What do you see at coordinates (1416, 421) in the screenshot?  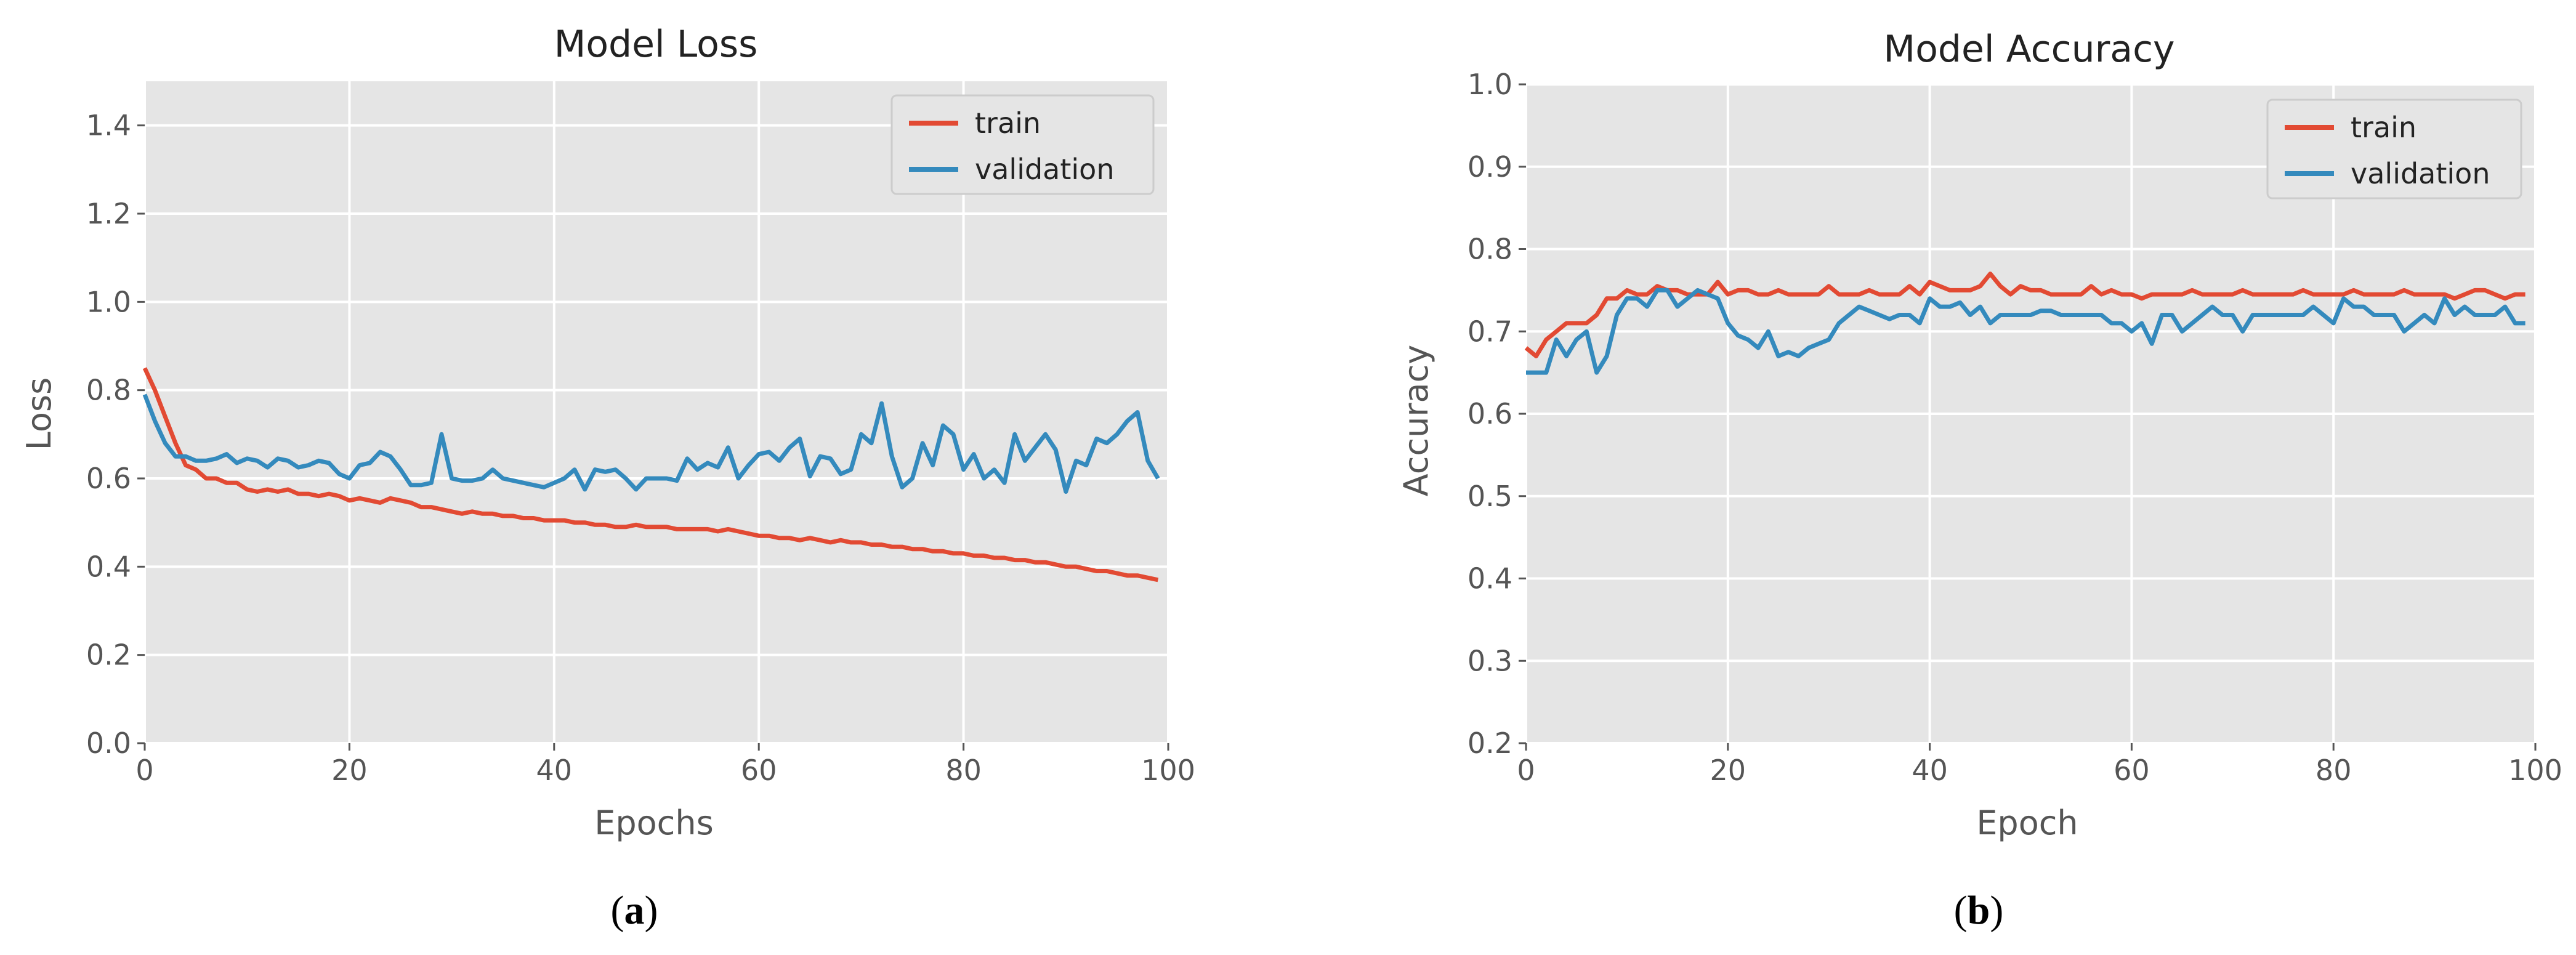 I see `y-axis-label: Accuracy` at bounding box center [1416, 421].